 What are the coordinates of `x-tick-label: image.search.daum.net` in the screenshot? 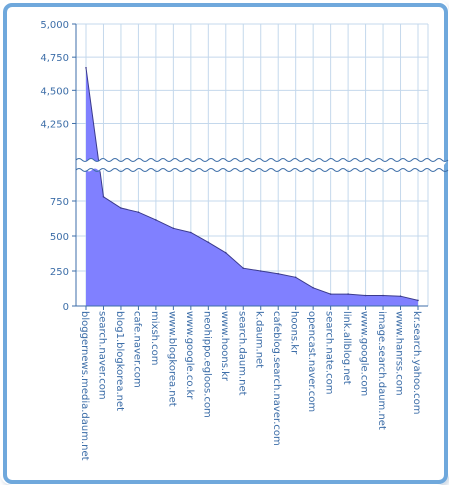 It's located at (381, 370).